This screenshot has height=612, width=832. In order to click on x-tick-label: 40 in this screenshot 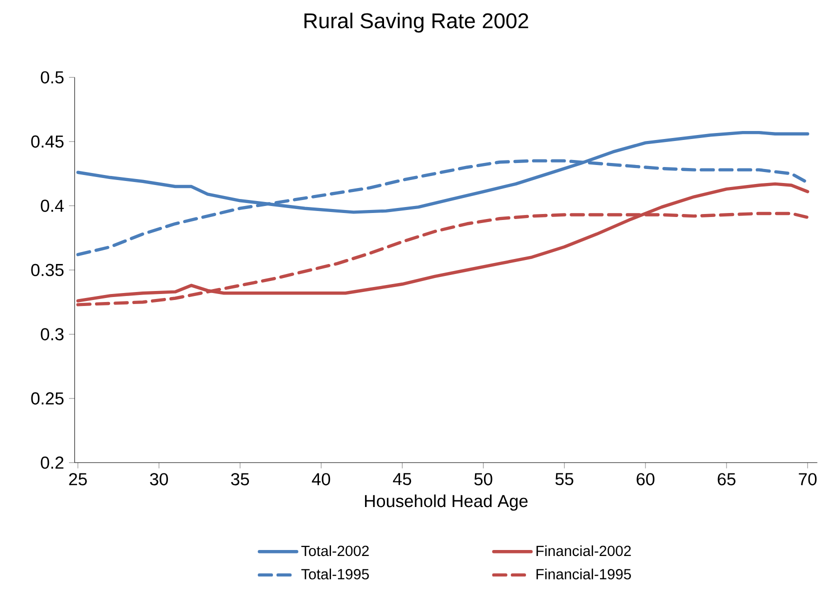, I will do `click(321, 479)`.